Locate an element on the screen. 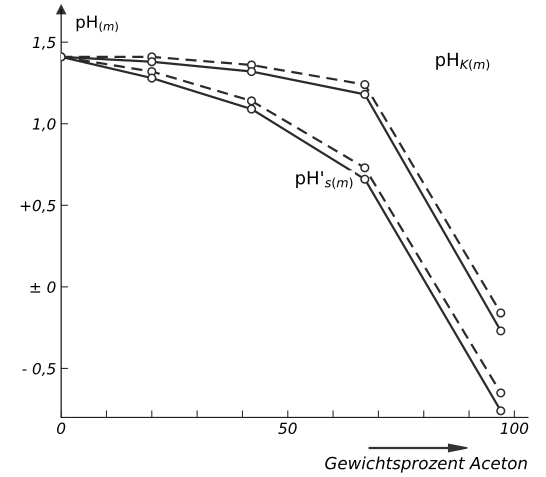 The width and height of the screenshot is (546, 477). y-tick-label: - 0,5 is located at coordinates (39, 369).